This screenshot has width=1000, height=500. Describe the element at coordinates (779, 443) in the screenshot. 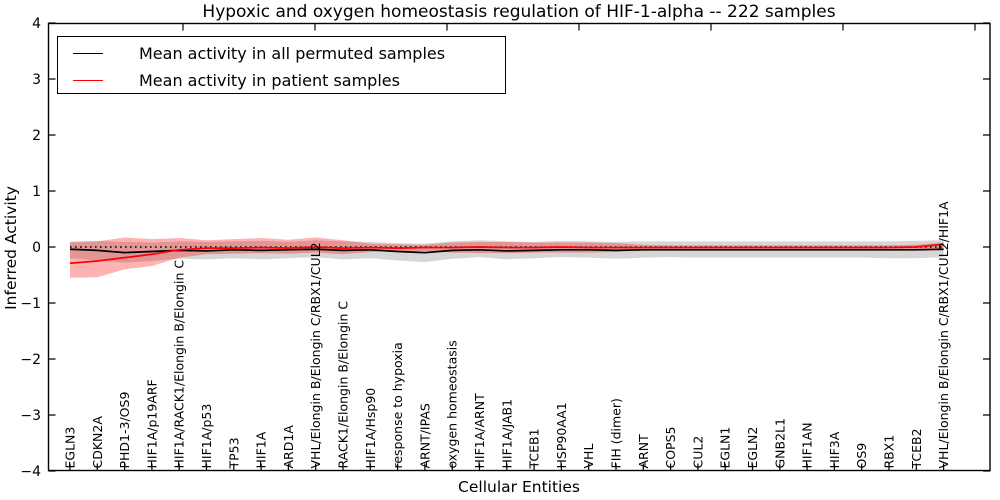

I see `x-tick-label: GNB2L1` at that location.